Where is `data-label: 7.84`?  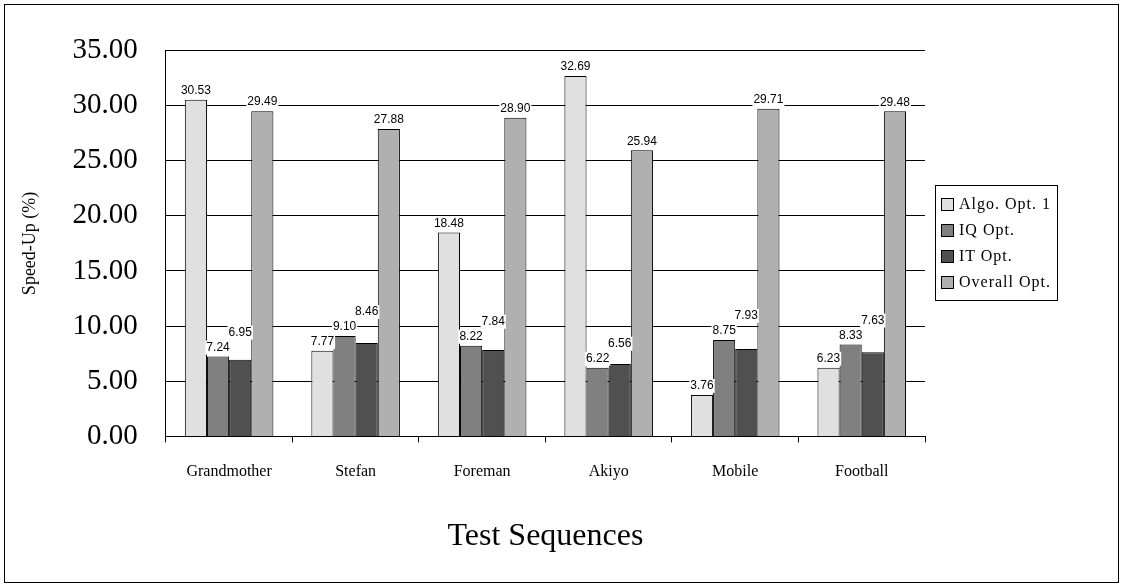 data-label: 7.84 is located at coordinates (493, 321).